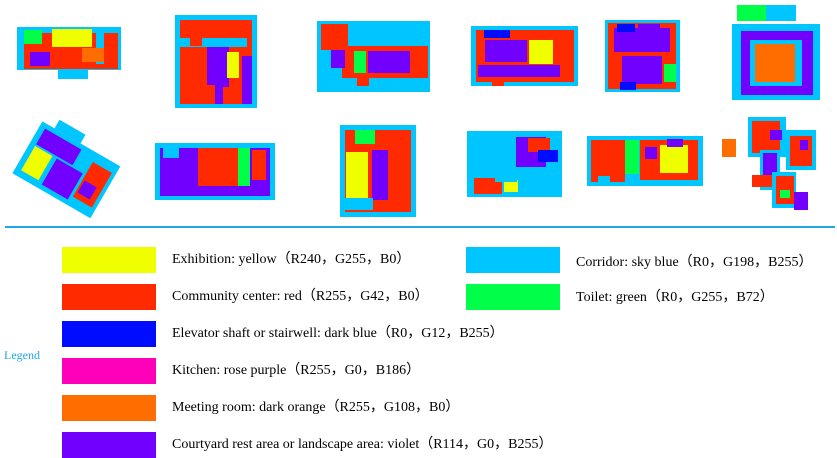 This screenshot has width=837, height=458. Describe the element at coordinates (296, 370) in the screenshot. I see `label-kitchen: Kitchen: rose purple（R255，G0，B186）` at that location.